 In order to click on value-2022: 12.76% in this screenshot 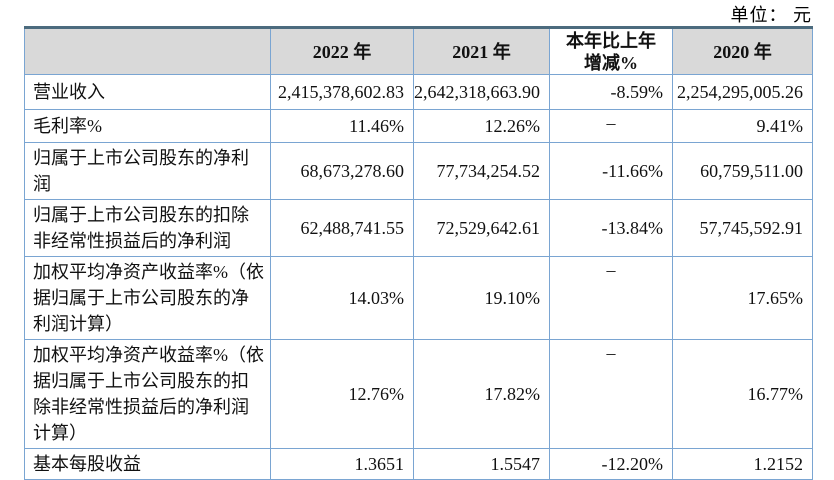, I will do `click(342, 394)`.